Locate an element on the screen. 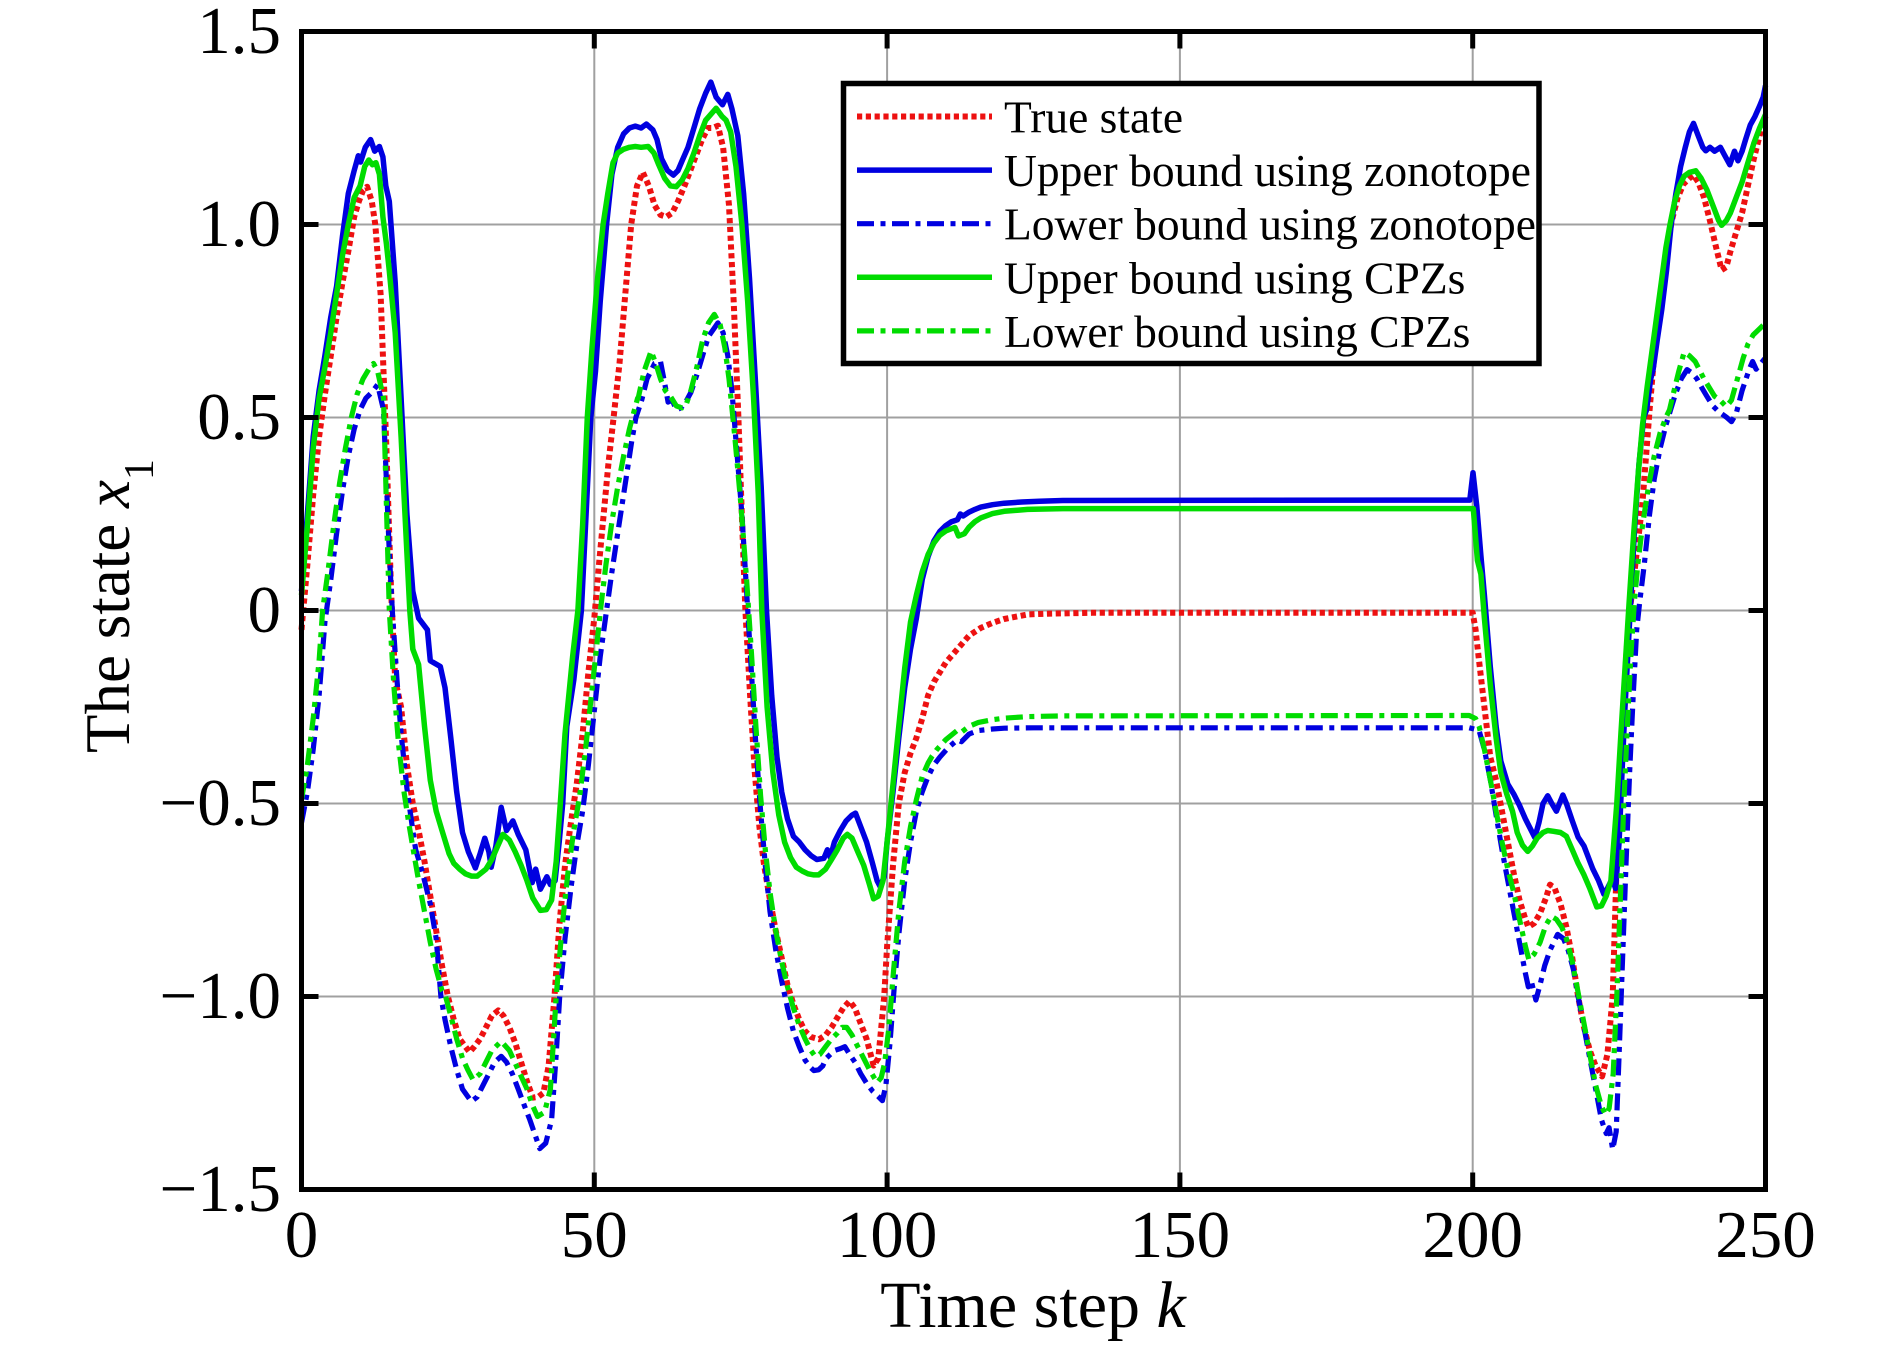  svg-text: 1.5 is located at coordinates (239, 34).